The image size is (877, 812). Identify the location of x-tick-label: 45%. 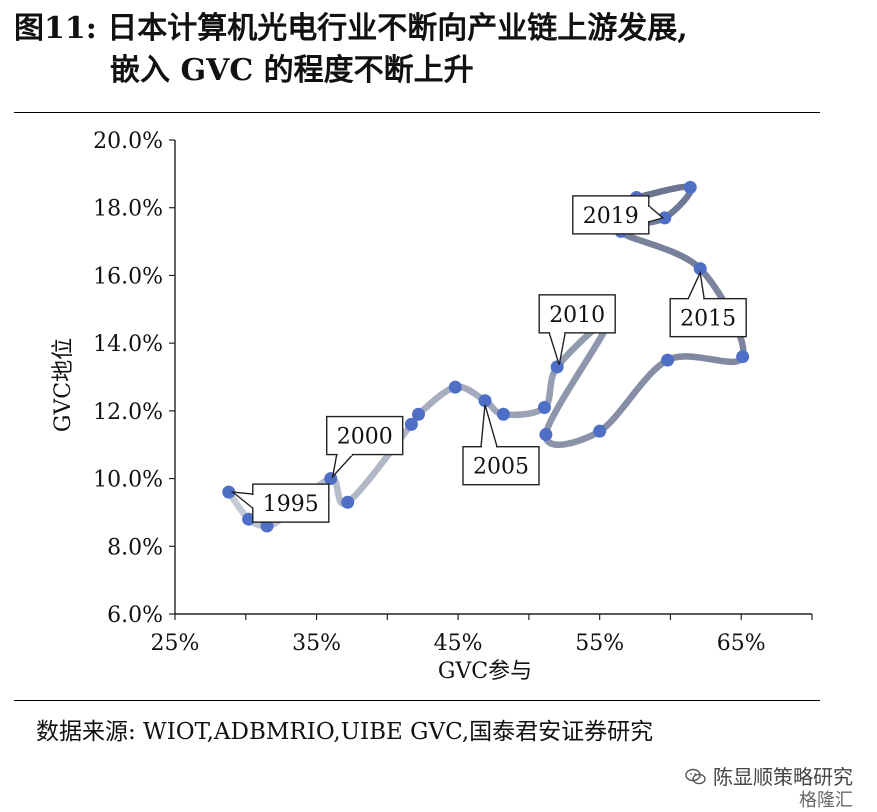
(458, 643).